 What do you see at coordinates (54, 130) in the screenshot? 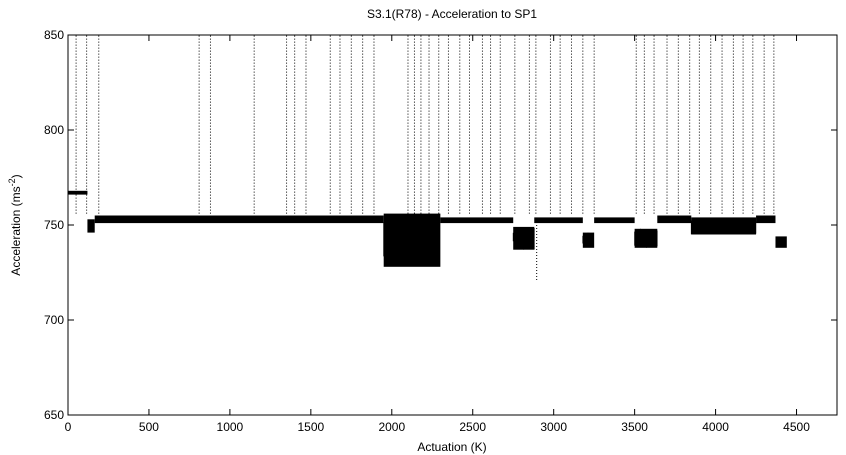
I see `y-tick-label: 800` at bounding box center [54, 130].